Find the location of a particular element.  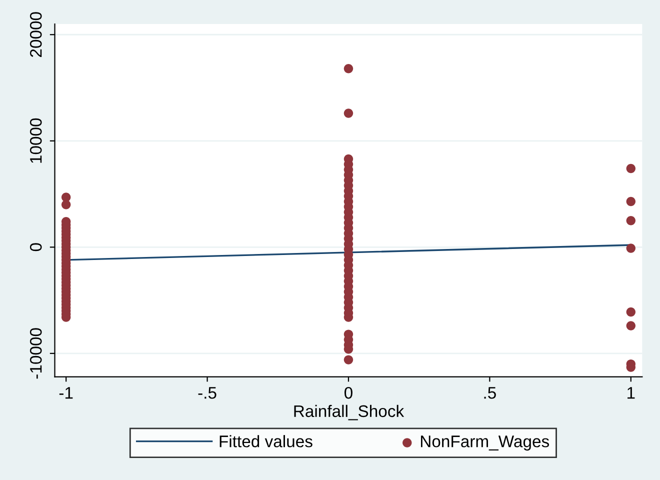

y-tick-label: 10000 is located at coordinates (36, 140).